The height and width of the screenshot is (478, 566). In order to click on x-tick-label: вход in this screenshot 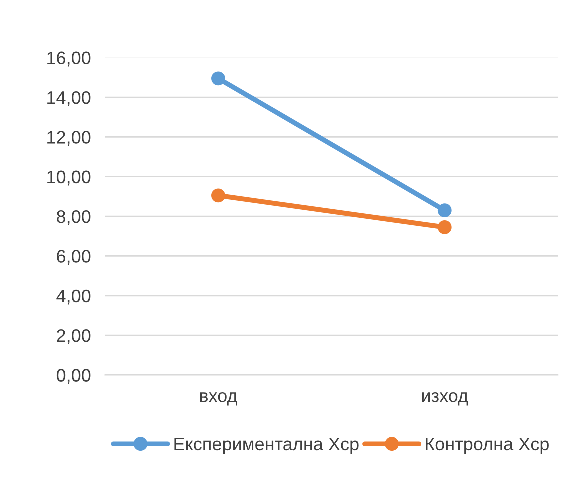, I will do `click(219, 399)`.